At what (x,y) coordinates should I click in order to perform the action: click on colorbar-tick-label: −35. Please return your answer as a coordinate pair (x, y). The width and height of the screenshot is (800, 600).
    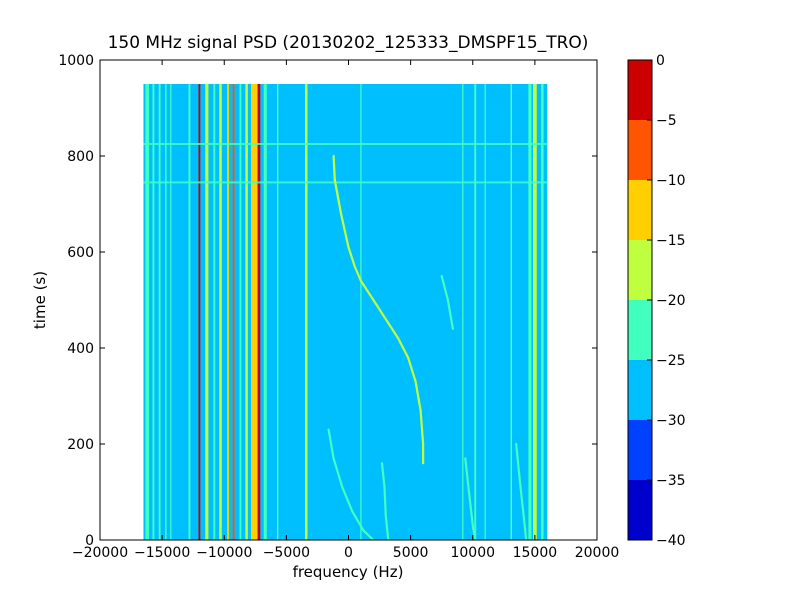
    Looking at the image, I should click on (671, 481).